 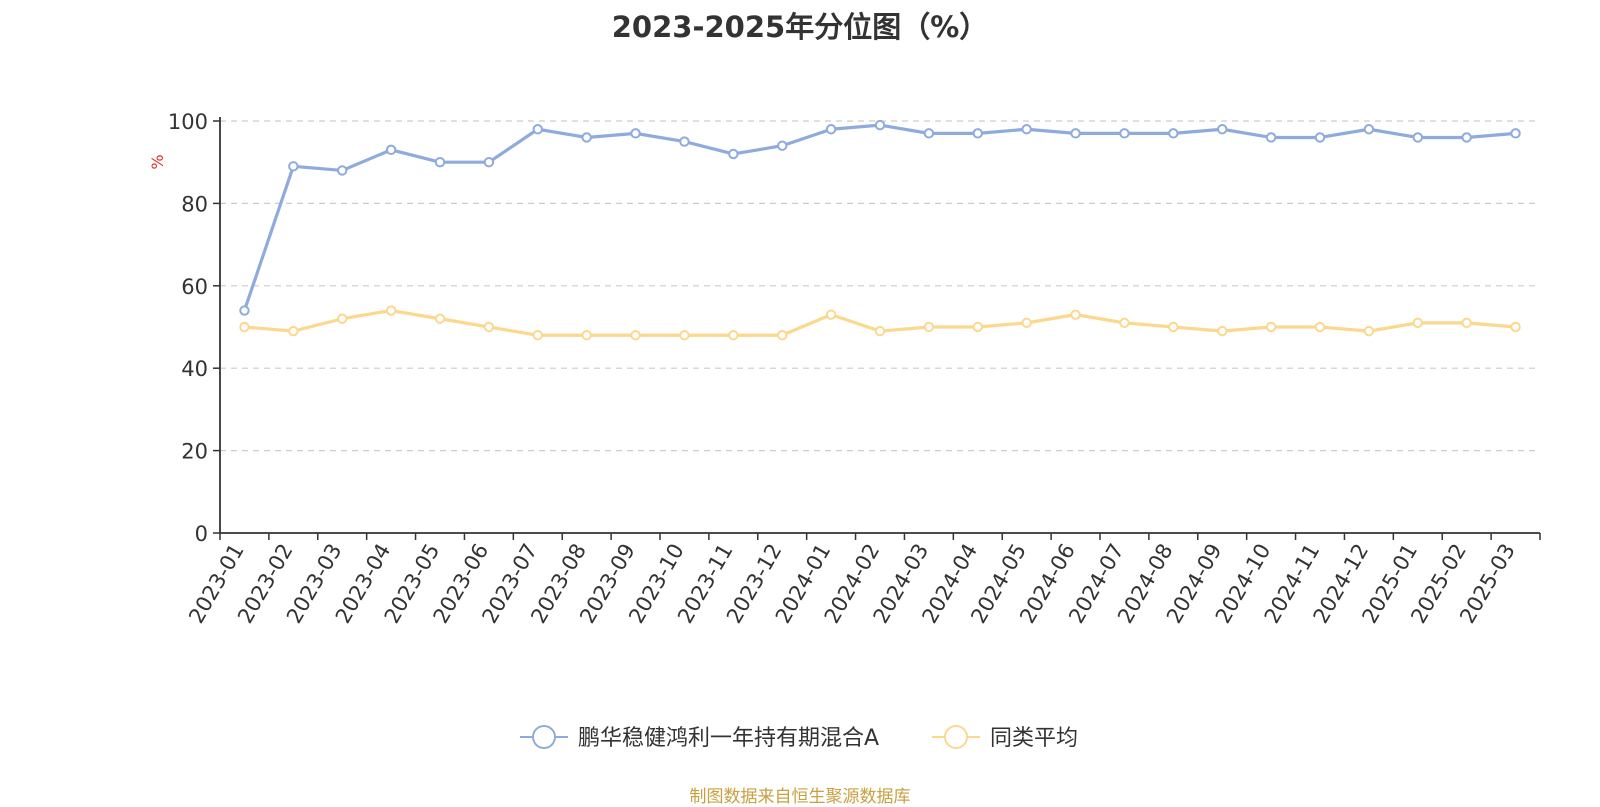 What do you see at coordinates (194, 287) in the screenshot?
I see `y-tick-label: 60` at bounding box center [194, 287].